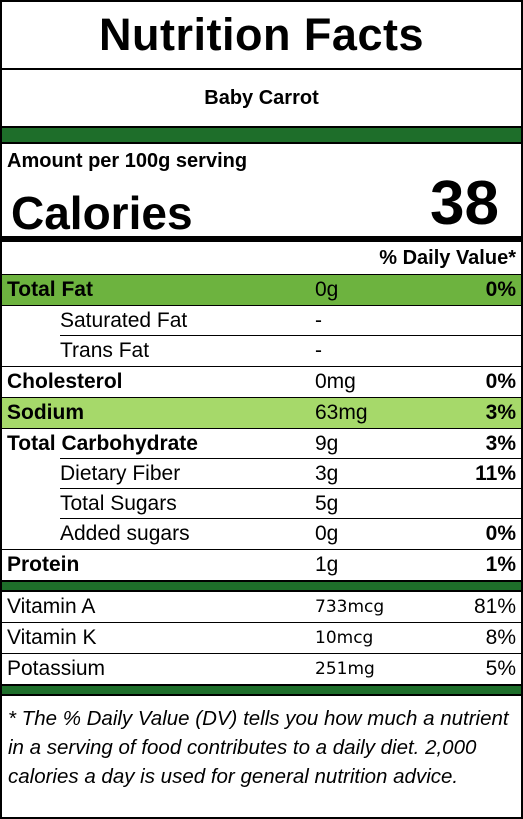  I want to click on nutrient-dv: 1%, so click(500, 564).